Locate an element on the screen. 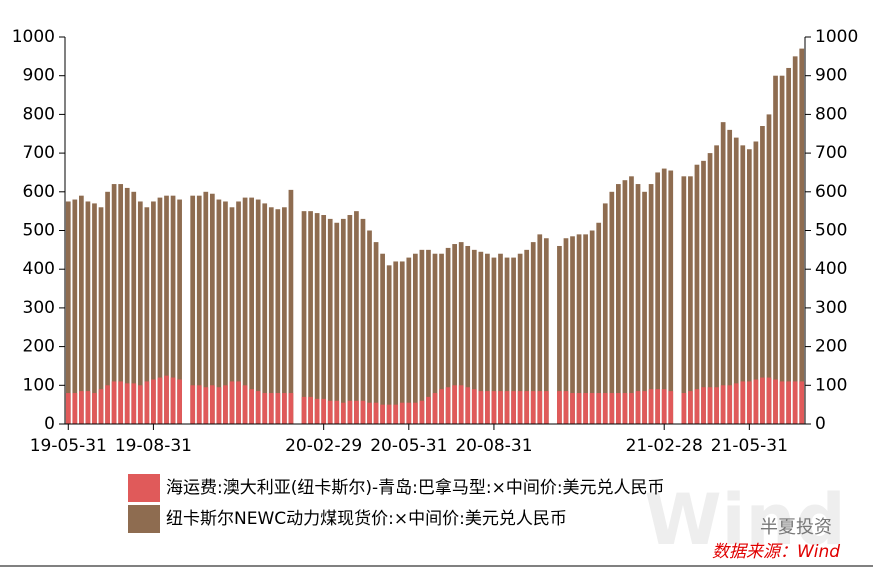  y2-tick-label: 900 is located at coordinates (831, 76).